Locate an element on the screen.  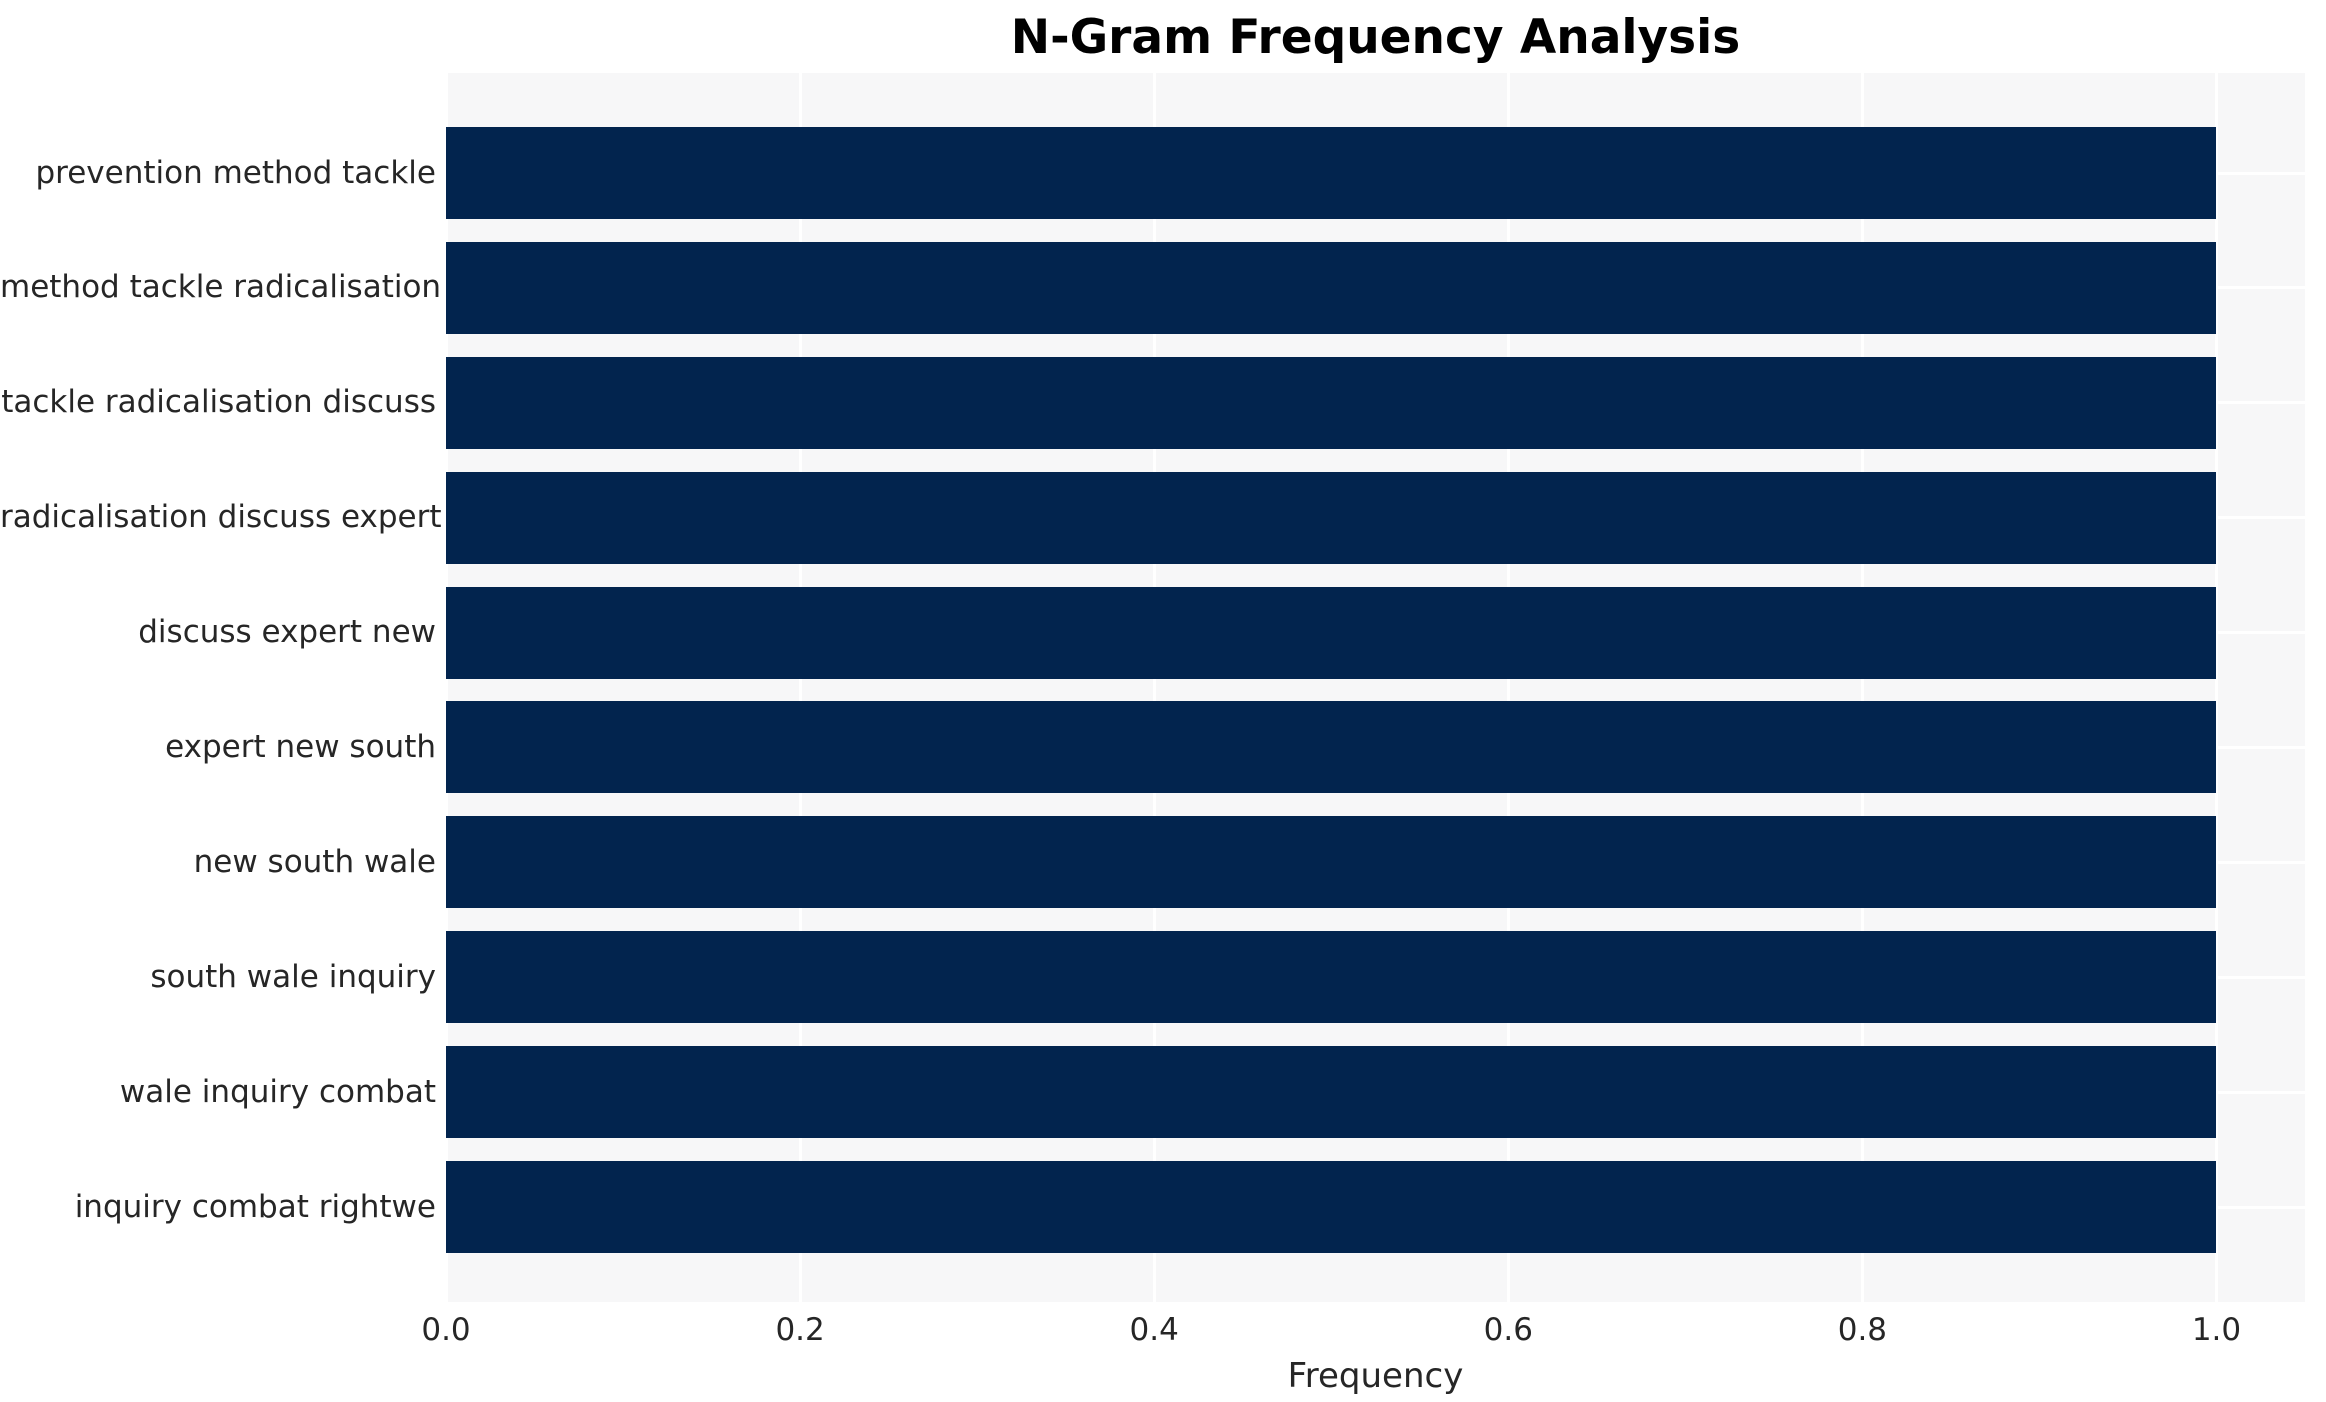
y-tick-label: discuss expert new is located at coordinates (287, 632).